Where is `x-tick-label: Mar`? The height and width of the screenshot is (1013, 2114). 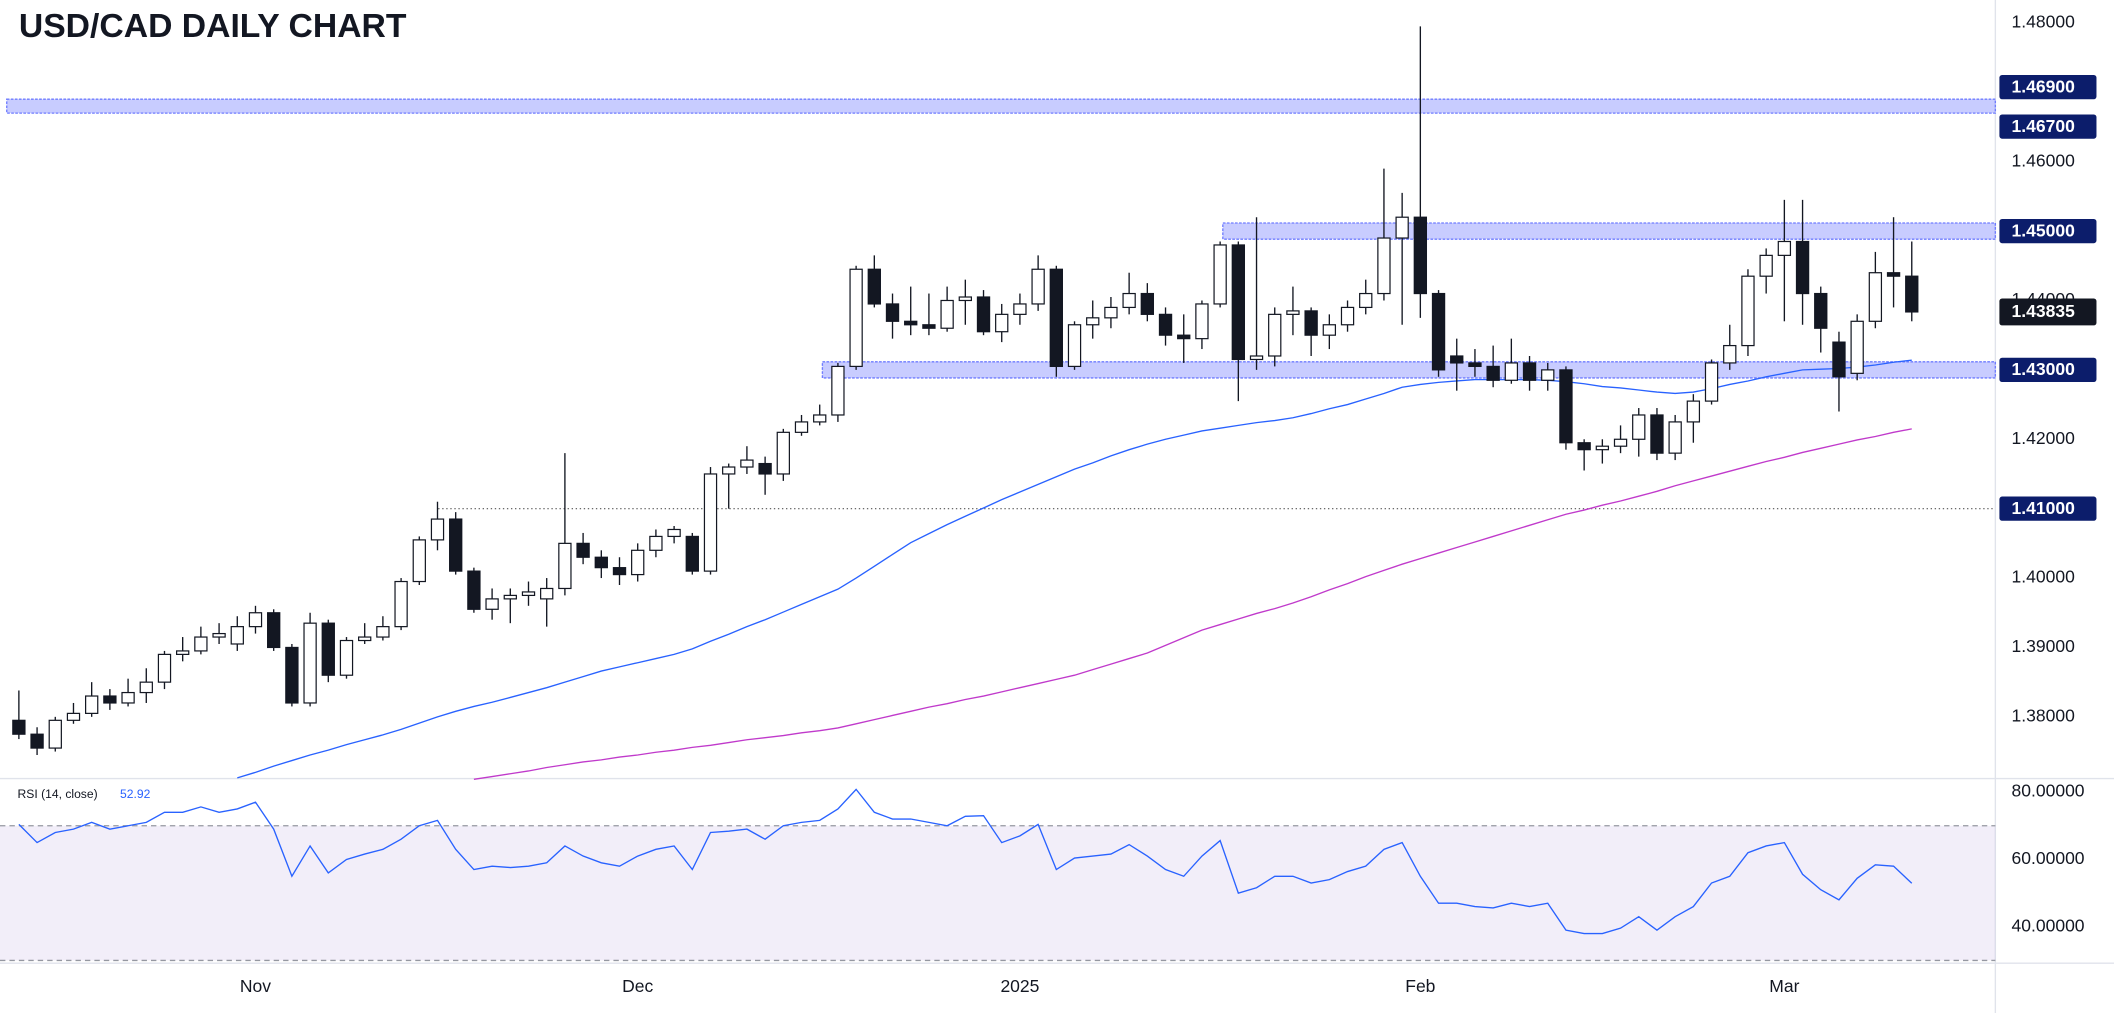
x-tick-label: Mar is located at coordinates (1784, 986).